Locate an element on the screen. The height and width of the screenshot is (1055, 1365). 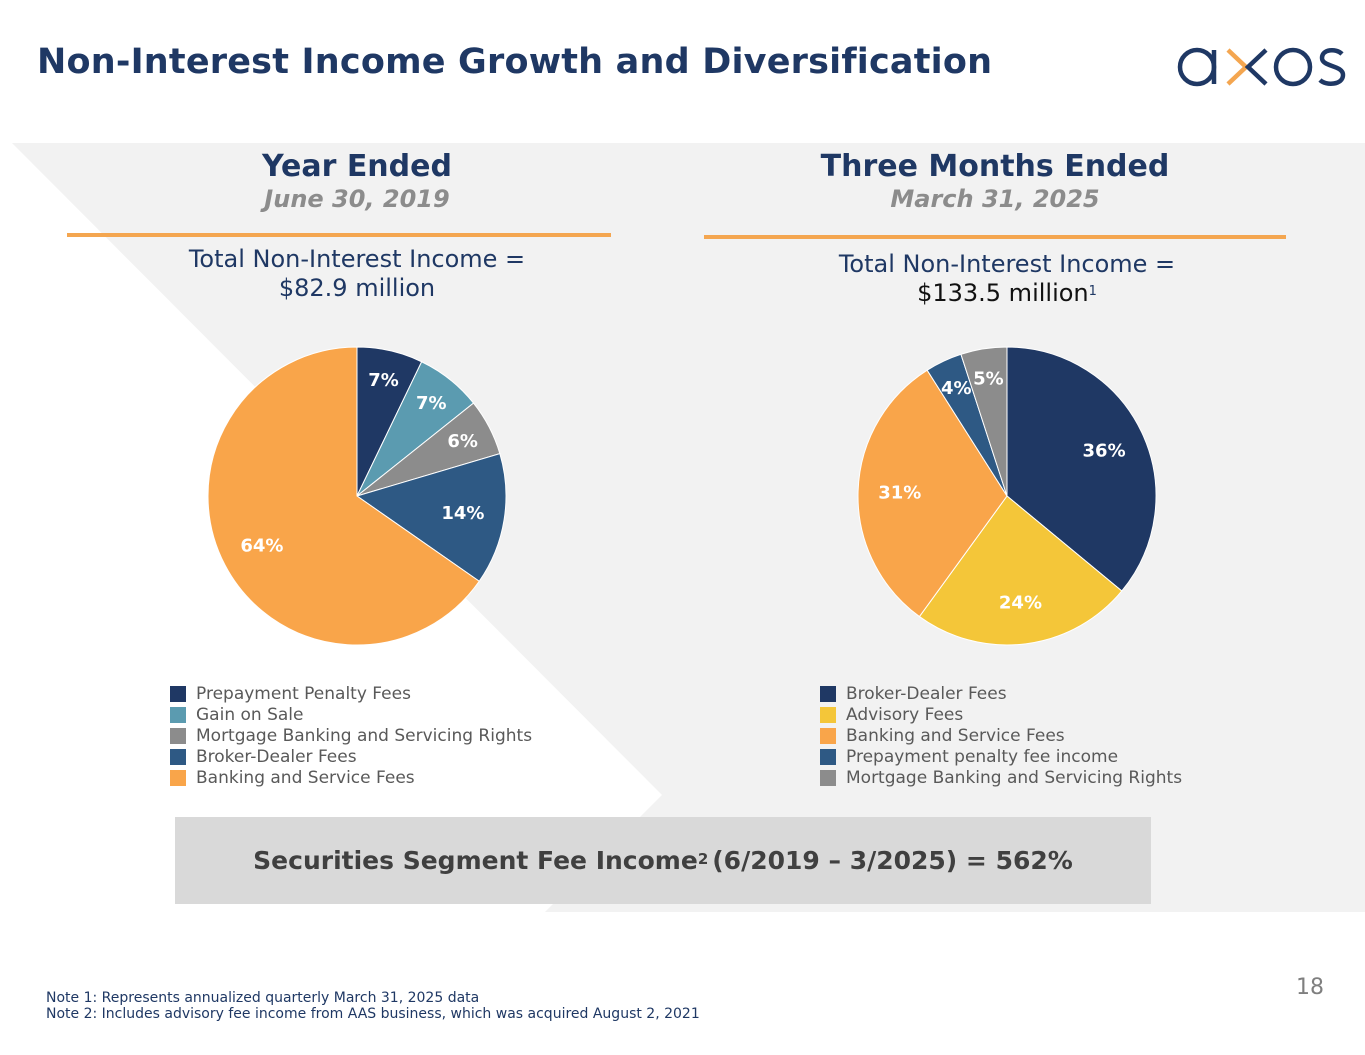
pie-label-broker-dealer-fees: 36% is located at coordinates (1104, 450).